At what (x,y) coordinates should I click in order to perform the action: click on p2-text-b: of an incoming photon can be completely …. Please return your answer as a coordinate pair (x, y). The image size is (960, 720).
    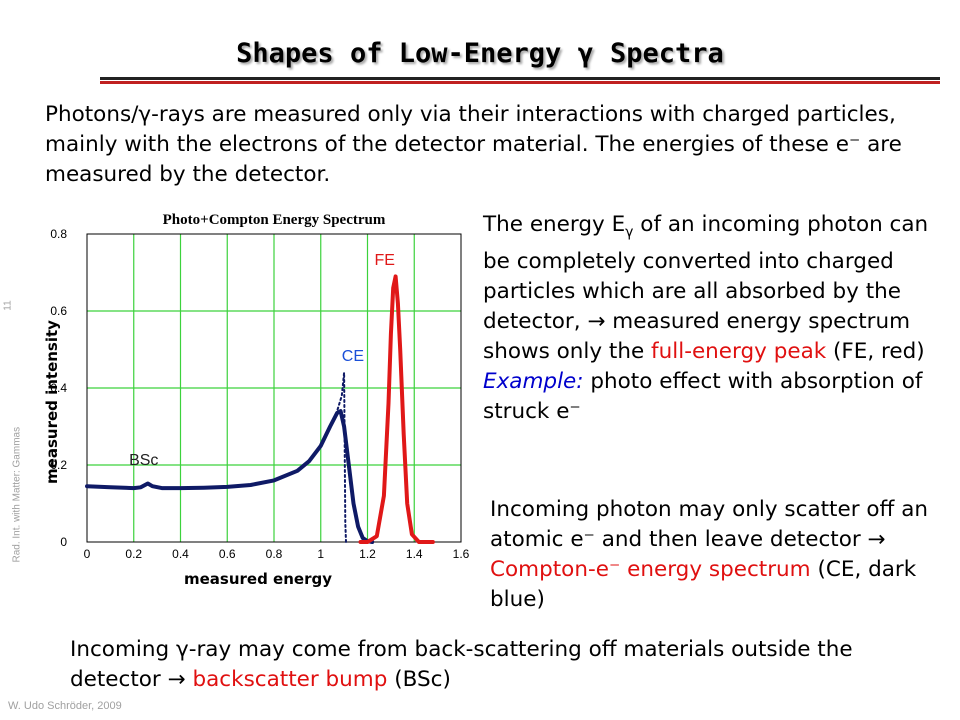
    Looking at the image, I should click on (706, 288).